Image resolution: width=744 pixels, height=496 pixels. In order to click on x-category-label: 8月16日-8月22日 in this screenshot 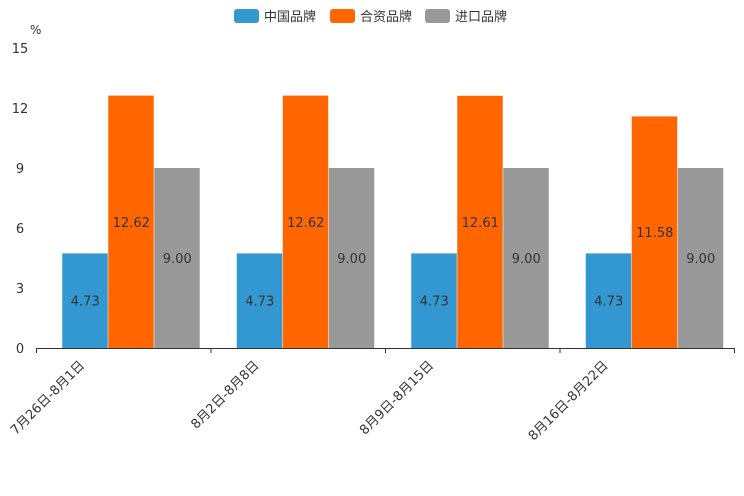, I will do `click(569, 401)`.